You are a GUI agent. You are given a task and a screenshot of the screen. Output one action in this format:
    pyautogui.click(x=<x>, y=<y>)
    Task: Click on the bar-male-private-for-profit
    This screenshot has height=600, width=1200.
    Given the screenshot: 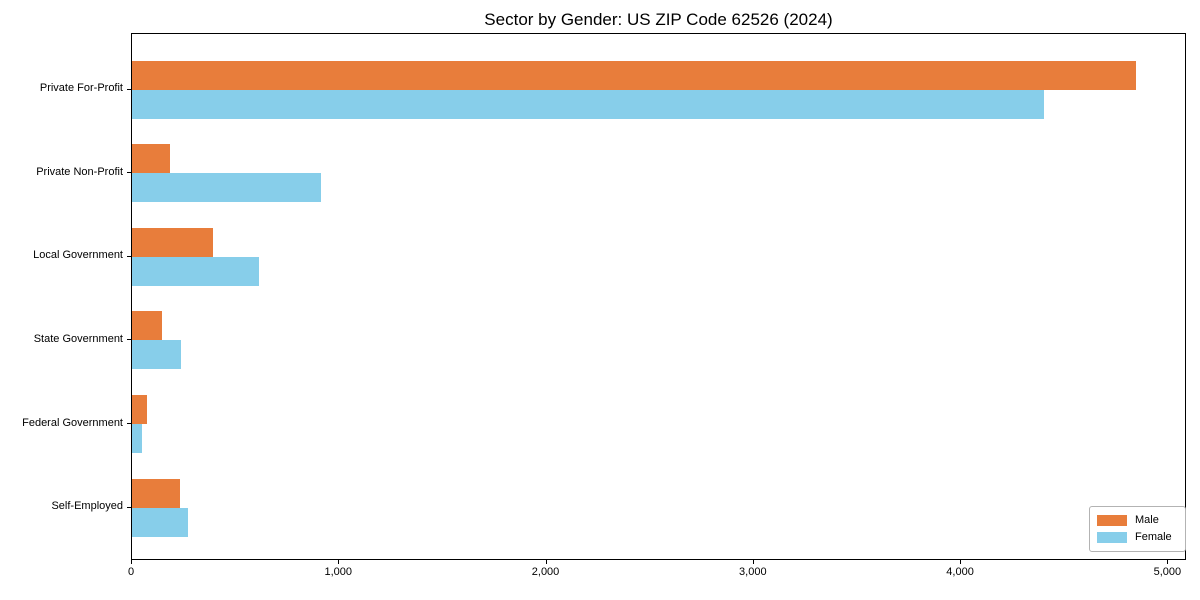 What is the action you would take?
    pyautogui.click(x=634, y=75)
    